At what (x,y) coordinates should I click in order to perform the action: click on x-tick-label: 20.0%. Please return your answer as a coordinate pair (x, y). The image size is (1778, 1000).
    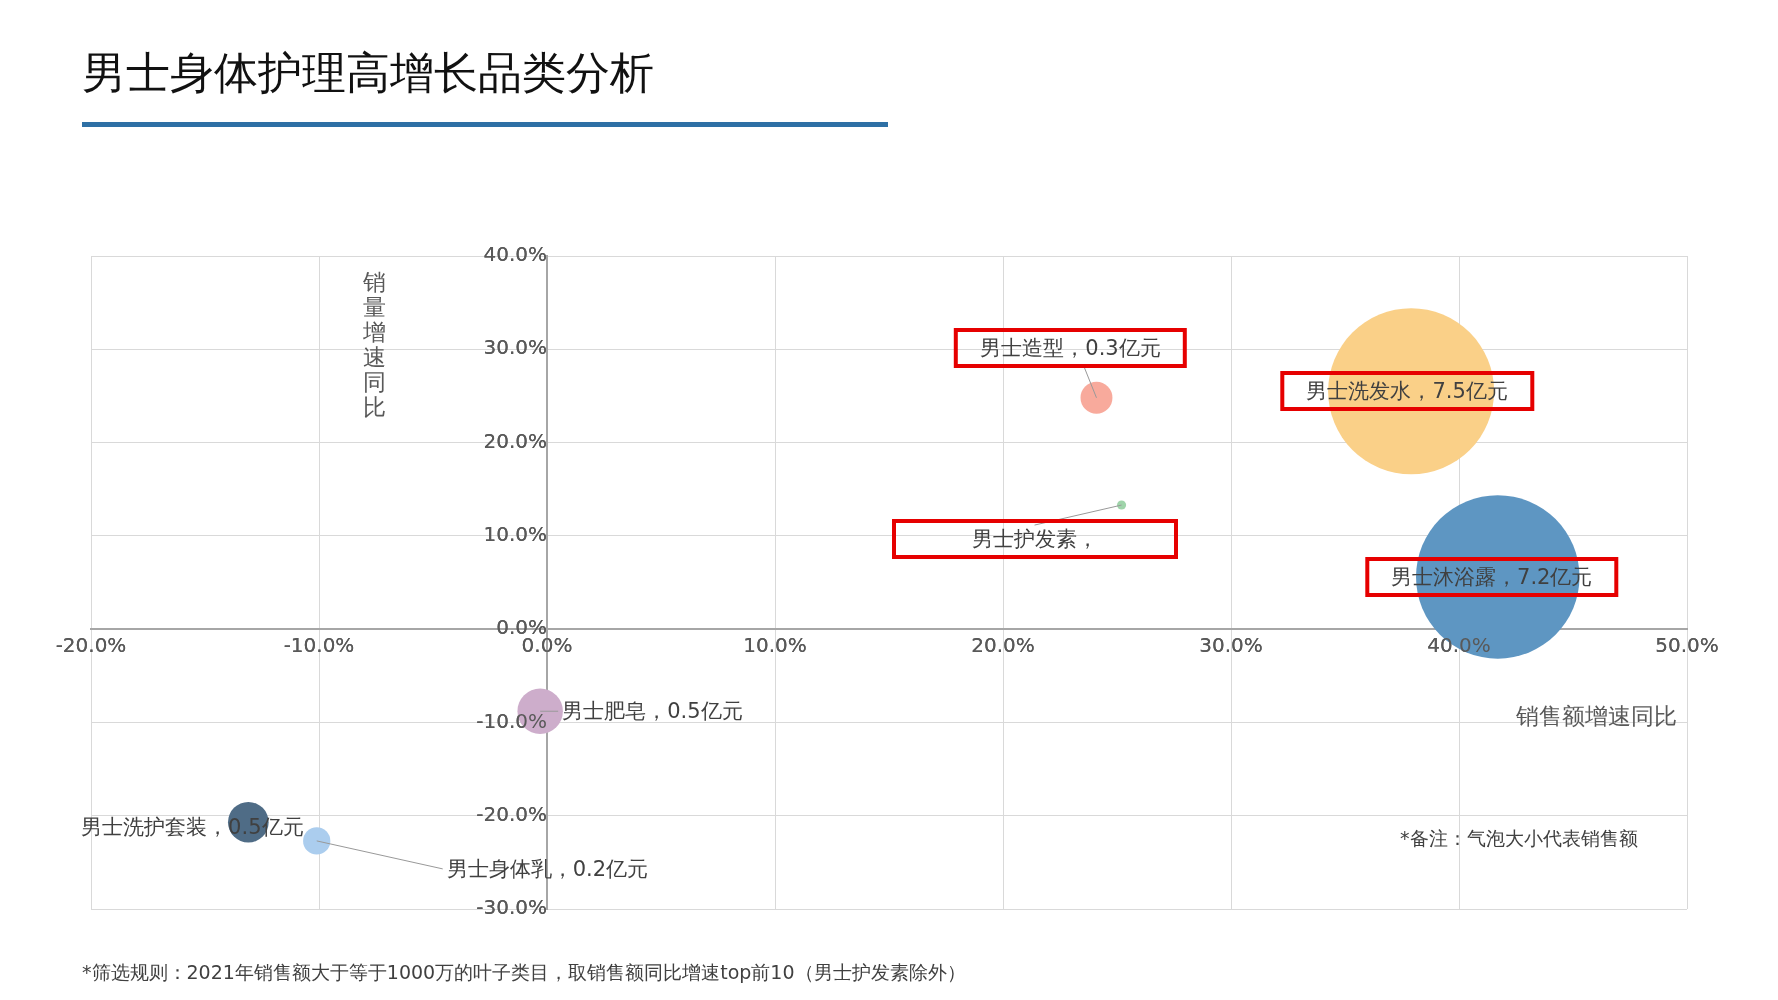
    Looking at the image, I should click on (1003, 645).